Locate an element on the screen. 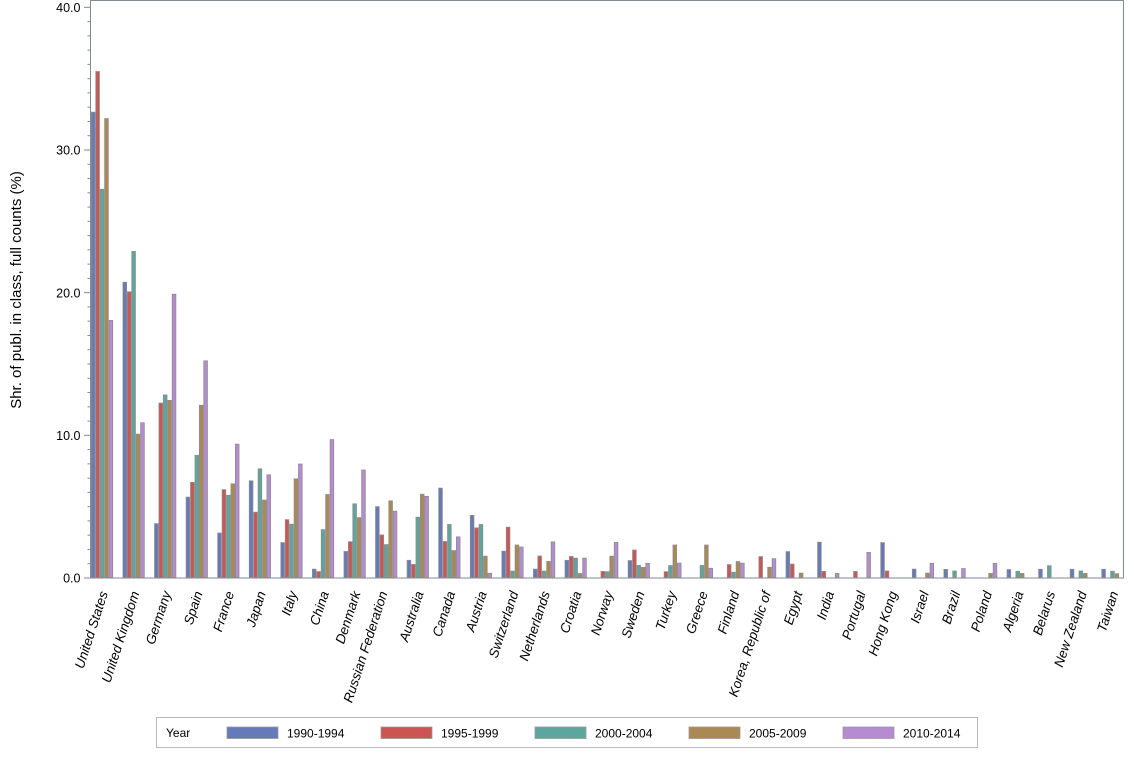  svg-text: Year is located at coordinates (178, 733).